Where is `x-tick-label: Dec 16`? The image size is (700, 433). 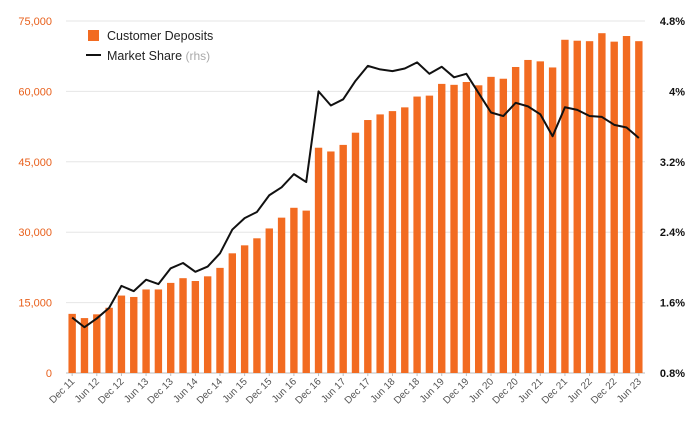
x-tick-label: Dec 16 is located at coordinates (308, 391).